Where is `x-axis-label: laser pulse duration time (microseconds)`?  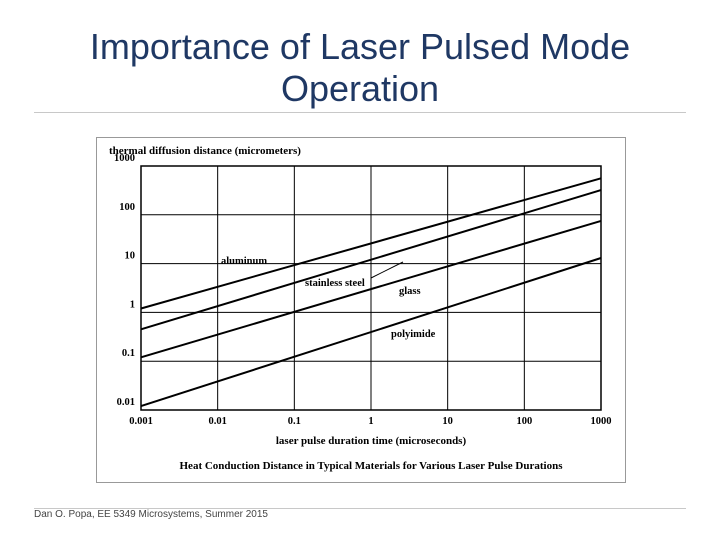 x-axis-label: laser pulse duration time (microseconds) is located at coordinates (371, 441).